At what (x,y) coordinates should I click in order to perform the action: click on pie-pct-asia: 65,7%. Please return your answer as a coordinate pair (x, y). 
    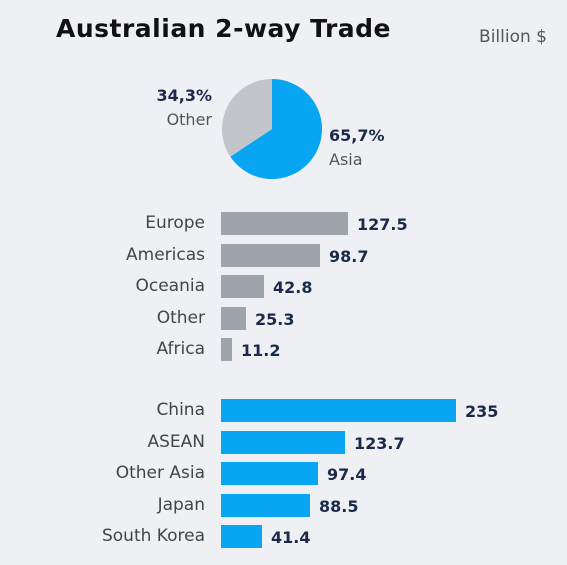
    Looking at the image, I should click on (357, 135).